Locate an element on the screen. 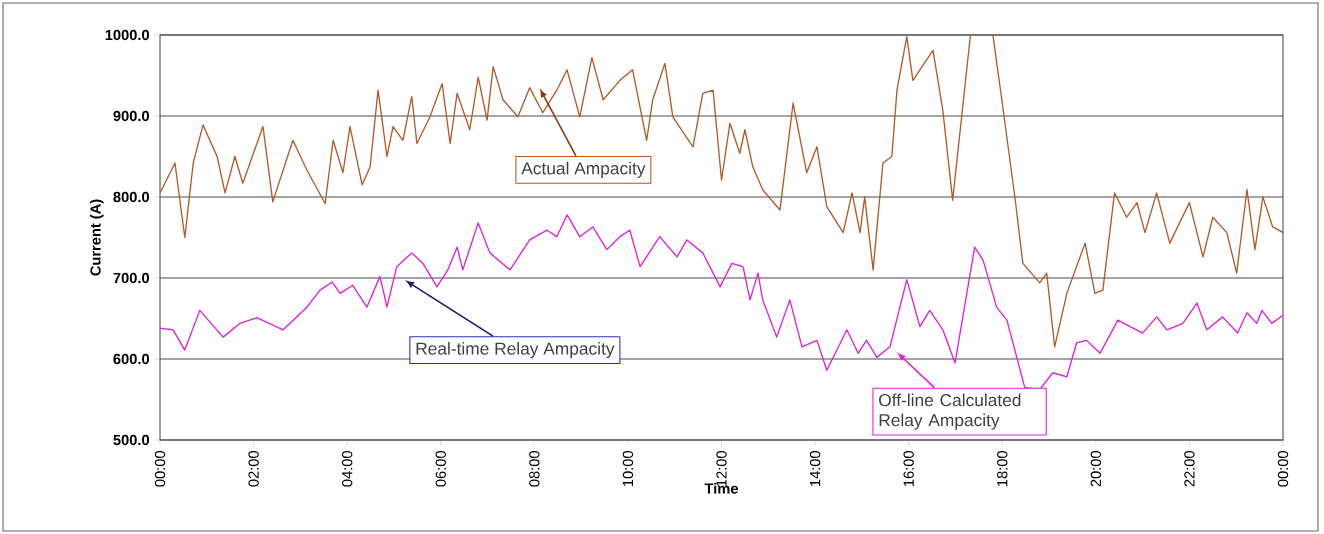 Image resolution: width=1324 pixels, height=534 pixels. y-tick-label: 500.0 is located at coordinates (131, 440).